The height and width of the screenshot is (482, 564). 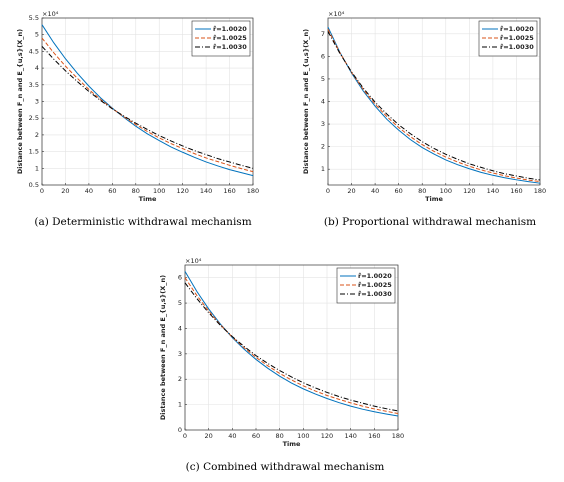 What do you see at coordinates (34, 18) in the screenshot?
I see `y-tick-label: 5.5` at bounding box center [34, 18].